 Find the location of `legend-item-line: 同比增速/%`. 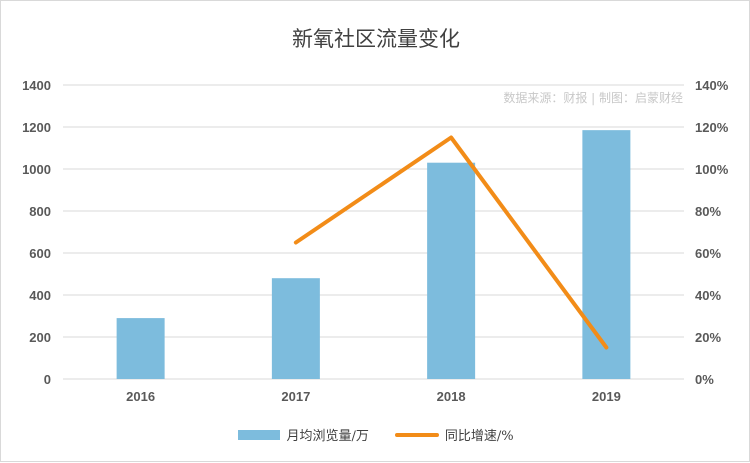

legend-item-line: 同比增速/% is located at coordinates (454, 434).